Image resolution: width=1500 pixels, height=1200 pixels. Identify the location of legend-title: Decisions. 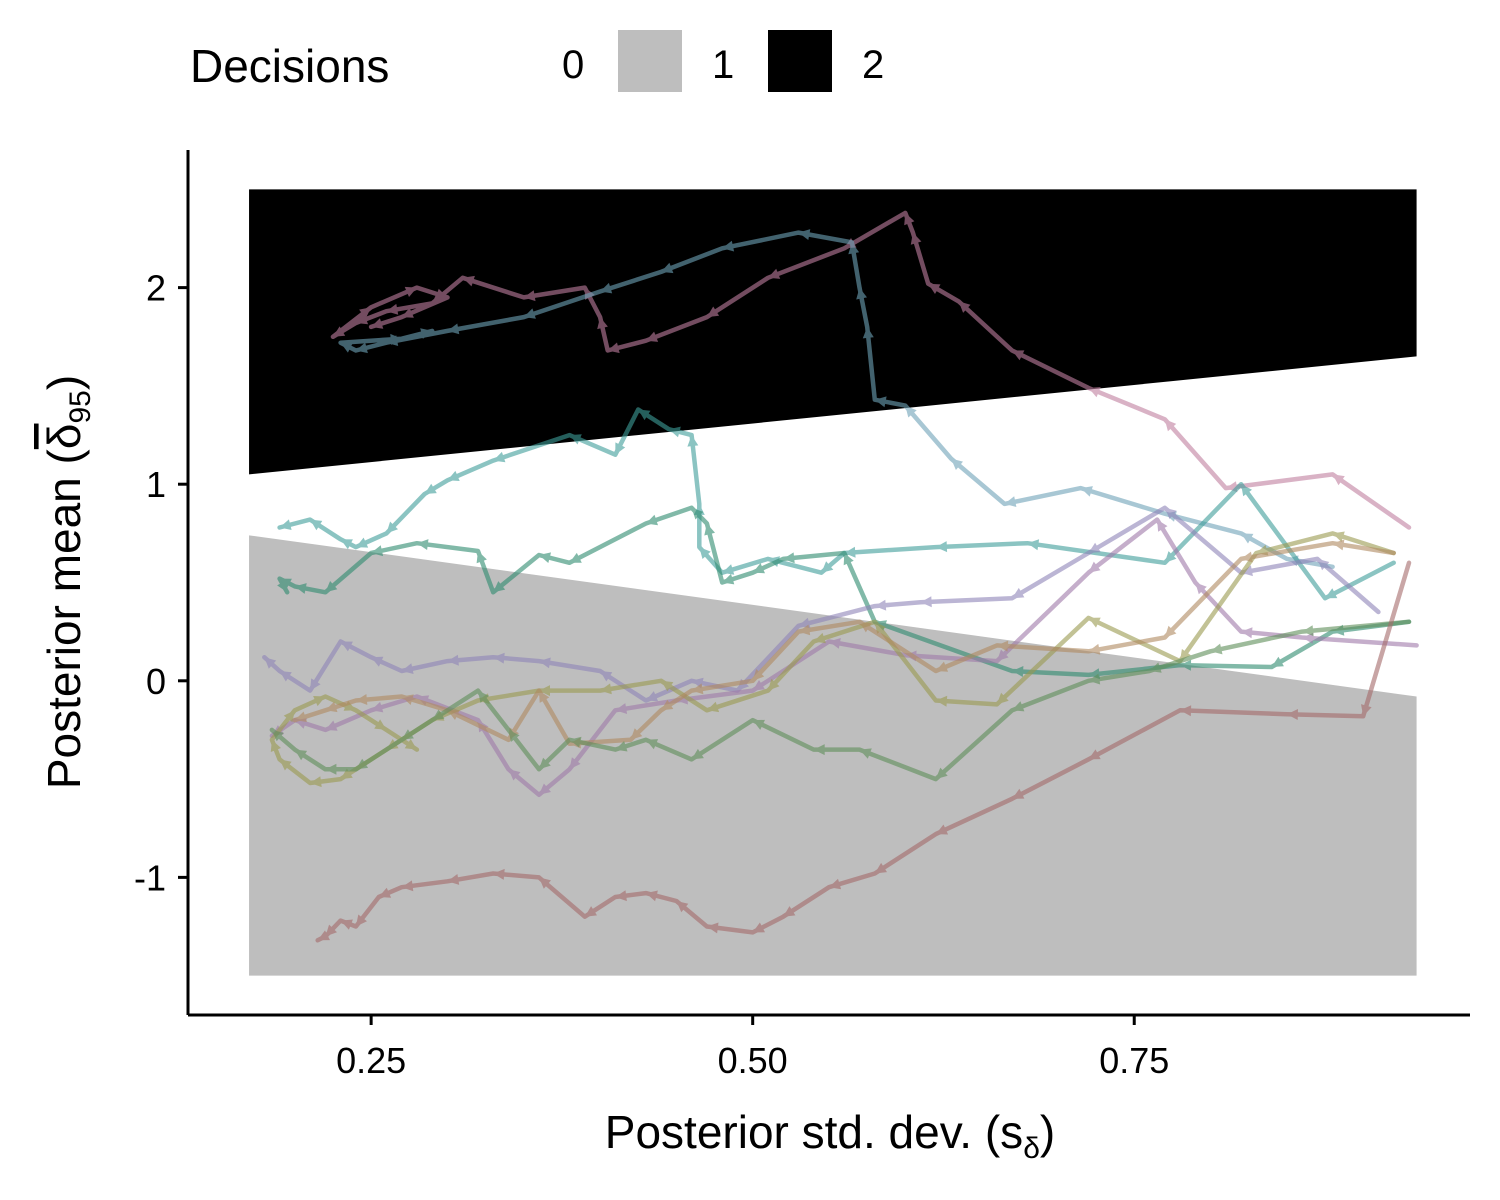
(289, 66).